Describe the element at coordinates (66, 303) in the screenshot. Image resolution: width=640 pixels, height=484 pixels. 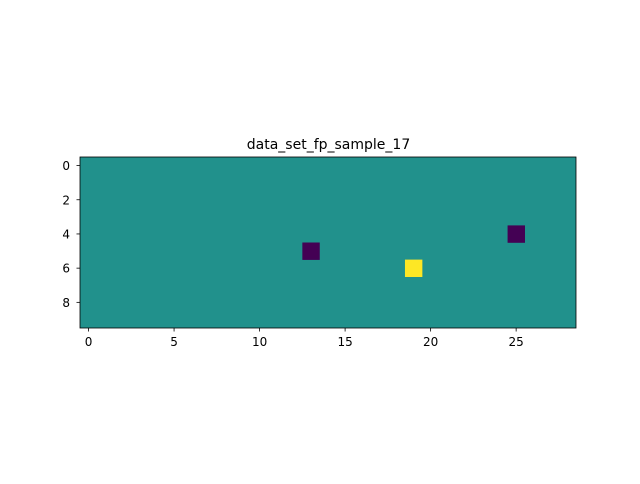
I see `y-tick-label: 8` at that location.